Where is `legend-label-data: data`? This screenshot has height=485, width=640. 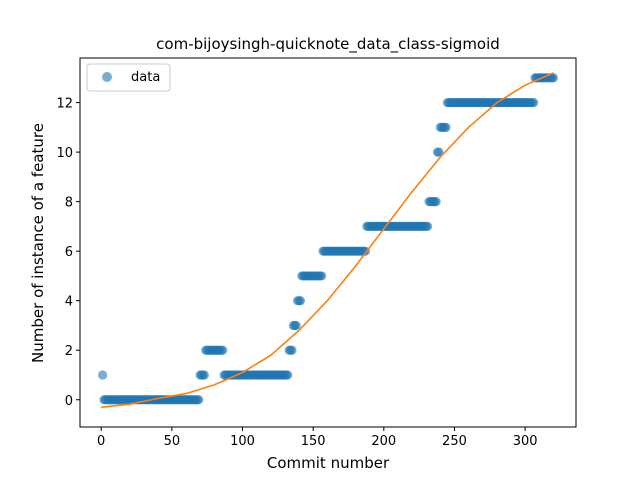
legend-label-data: data is located at coordinates (145, 77).